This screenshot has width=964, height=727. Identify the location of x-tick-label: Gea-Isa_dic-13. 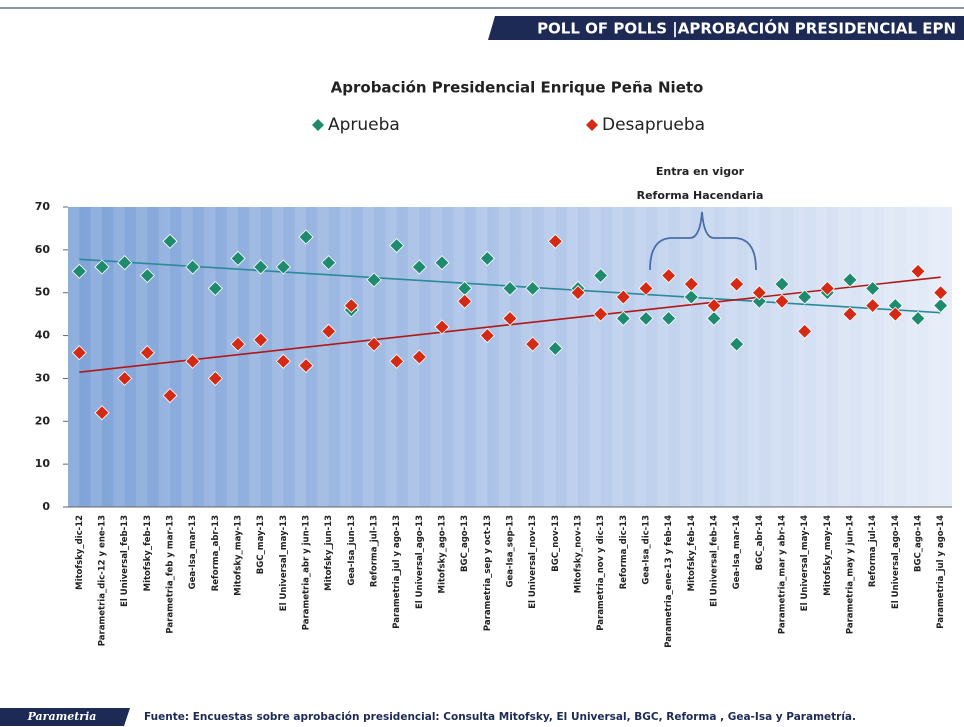
(647, 550).